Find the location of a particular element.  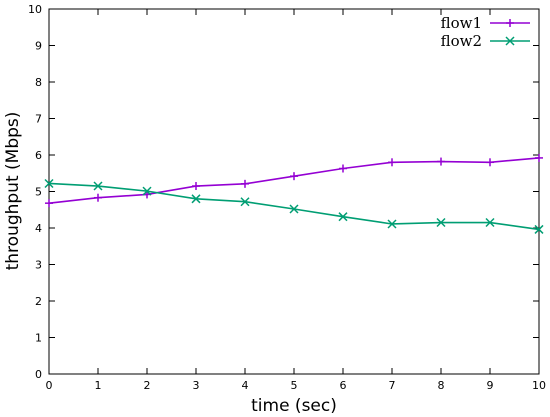

y-tick-label: 7 is located at coordinates (38, 119).